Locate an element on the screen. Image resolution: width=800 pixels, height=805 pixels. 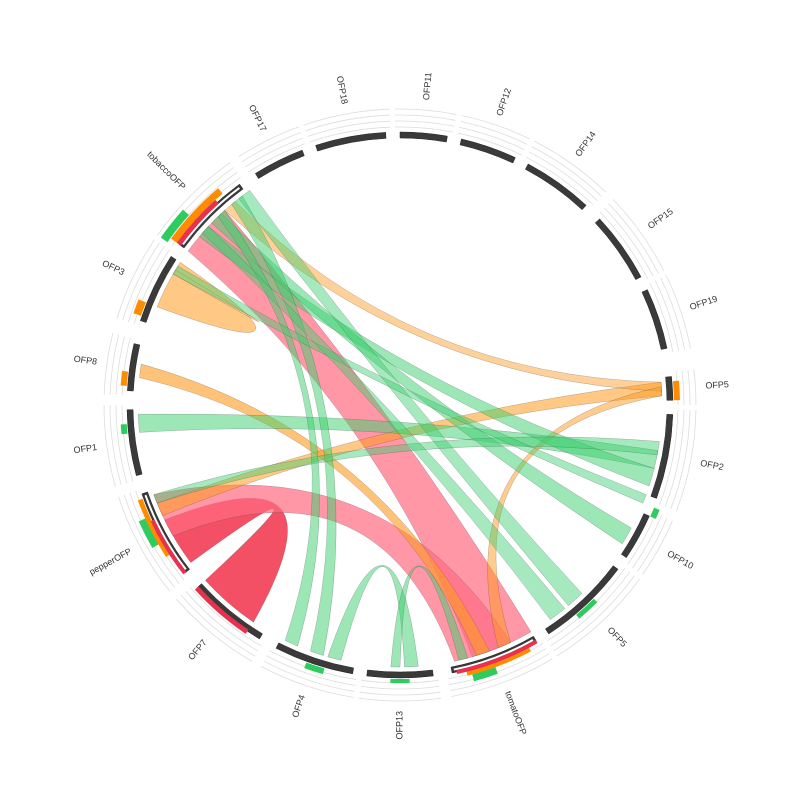
segment-label: OFP4 is located at coordinates (298, 705).